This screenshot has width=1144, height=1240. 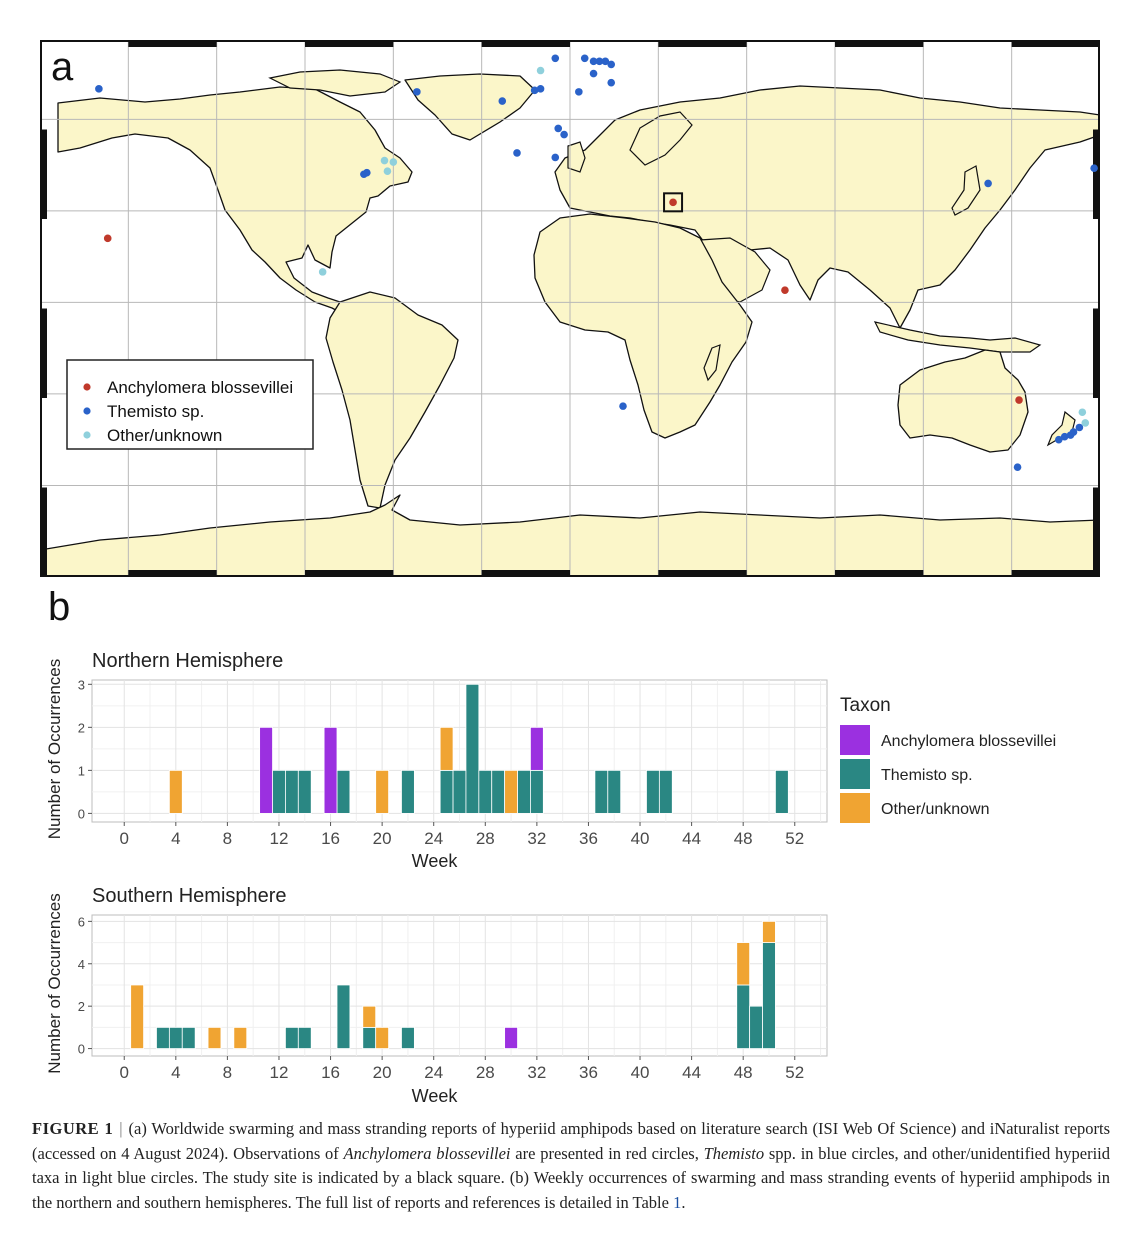 I want to click on landmass-british-isles, so click(x=576, y=157).